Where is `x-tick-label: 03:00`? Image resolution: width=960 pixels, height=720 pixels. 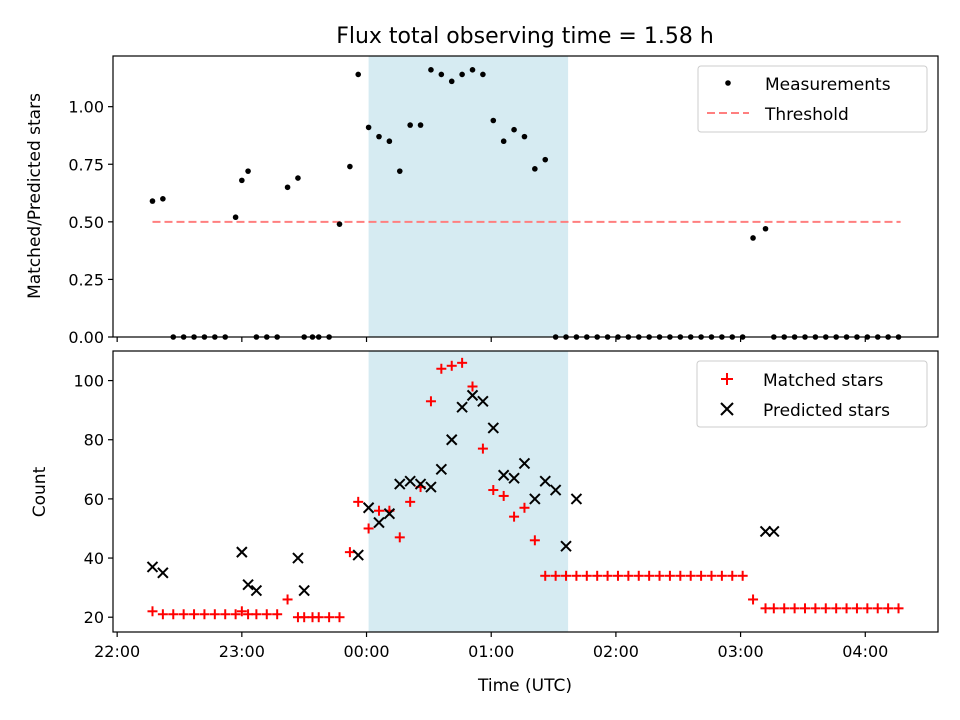 x-tick-label: 03:00 is located at coordinates (741, 651).